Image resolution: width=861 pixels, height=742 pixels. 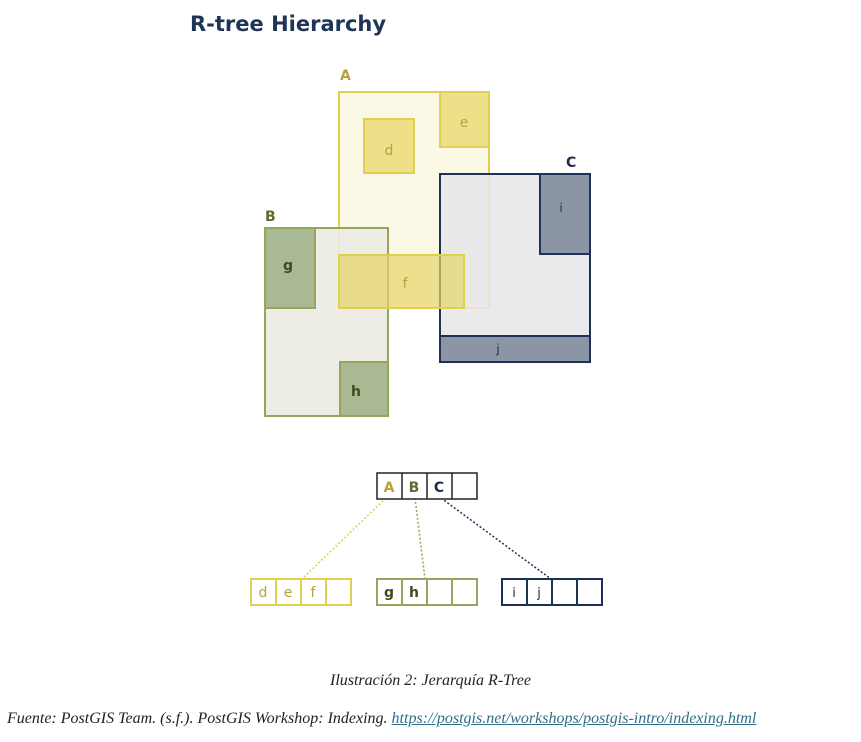 I want to click on root-entry-a: A, so click(x=389, y=488).